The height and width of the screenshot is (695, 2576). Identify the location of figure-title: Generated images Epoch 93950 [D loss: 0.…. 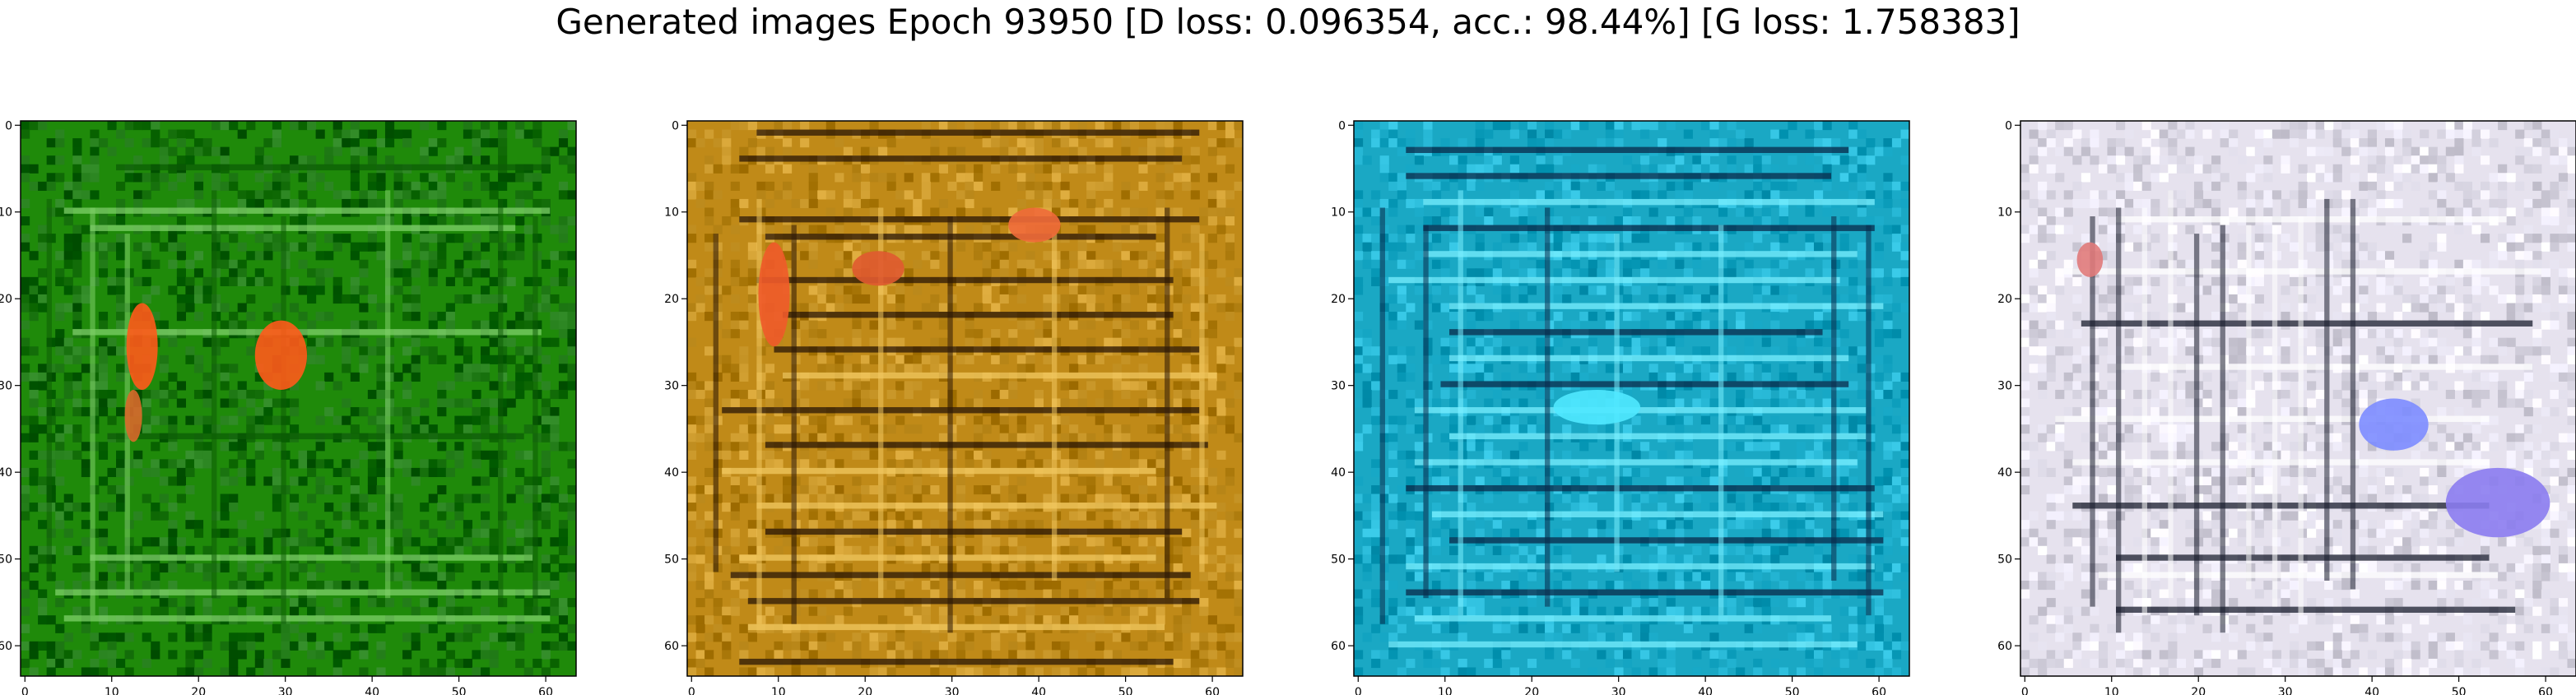
(1288, 22).